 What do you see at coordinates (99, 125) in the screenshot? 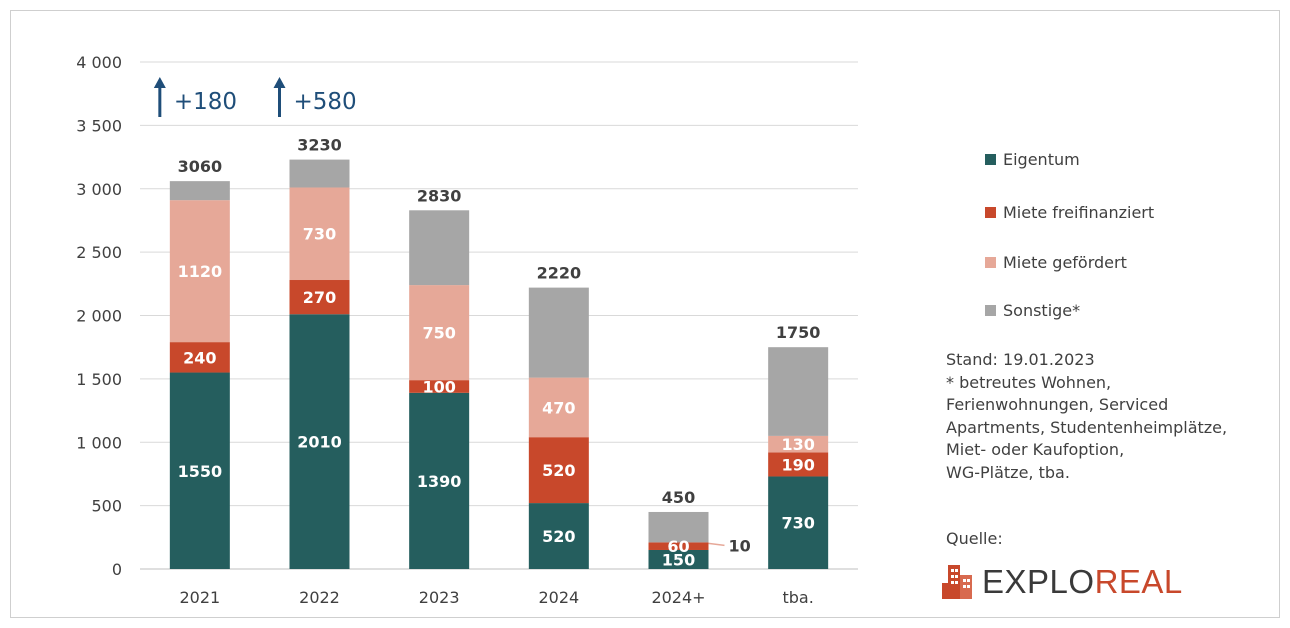
I see `y-tick-label: 3 500` at bounding box center [99, 125].